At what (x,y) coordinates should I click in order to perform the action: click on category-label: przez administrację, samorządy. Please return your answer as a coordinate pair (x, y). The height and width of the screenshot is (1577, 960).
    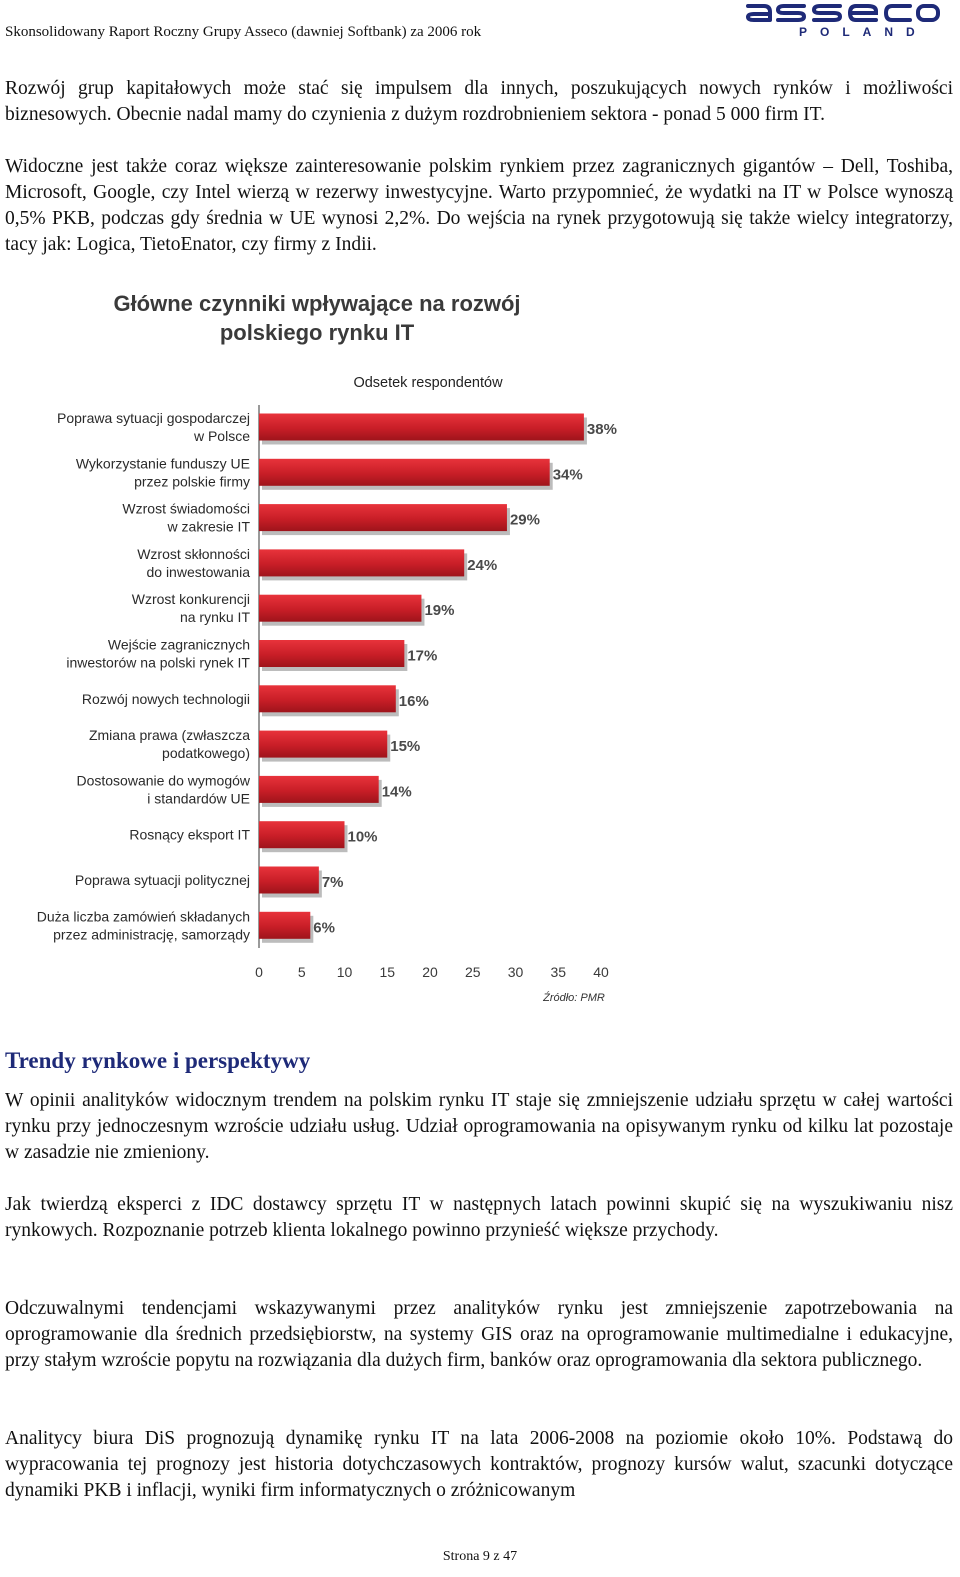
    Looking at the image, I should click on (151, 934).